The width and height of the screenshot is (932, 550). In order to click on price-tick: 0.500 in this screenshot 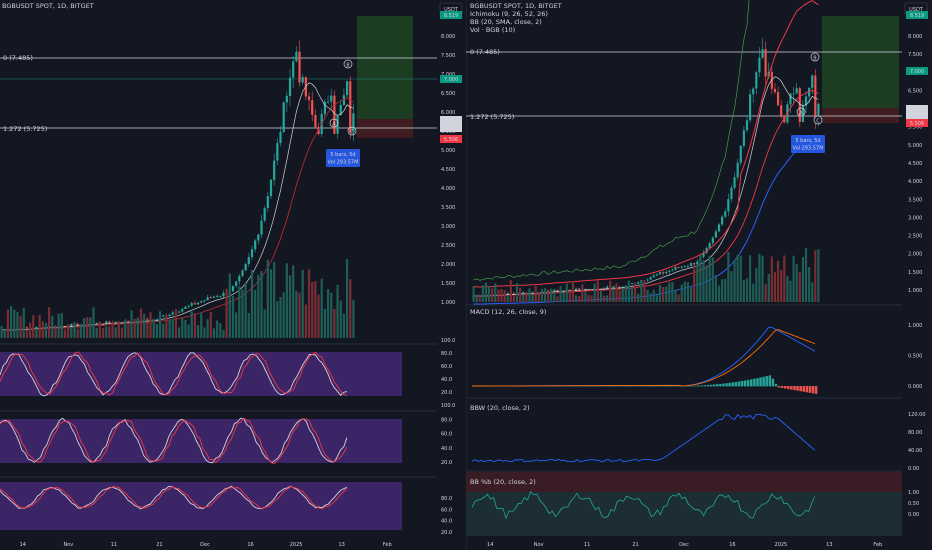, I will do `click(915, 357)`.